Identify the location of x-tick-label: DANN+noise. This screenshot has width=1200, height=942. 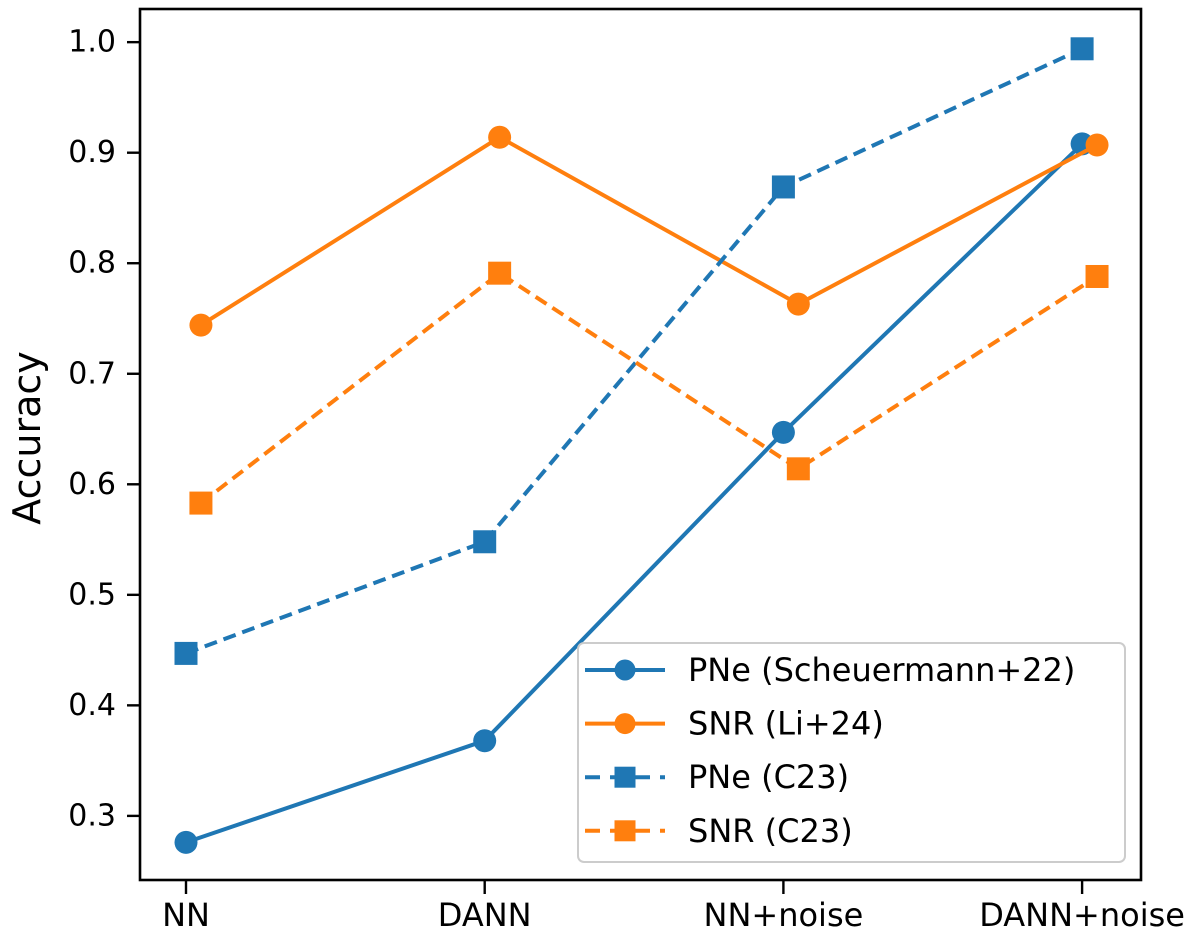
(1082, 915).